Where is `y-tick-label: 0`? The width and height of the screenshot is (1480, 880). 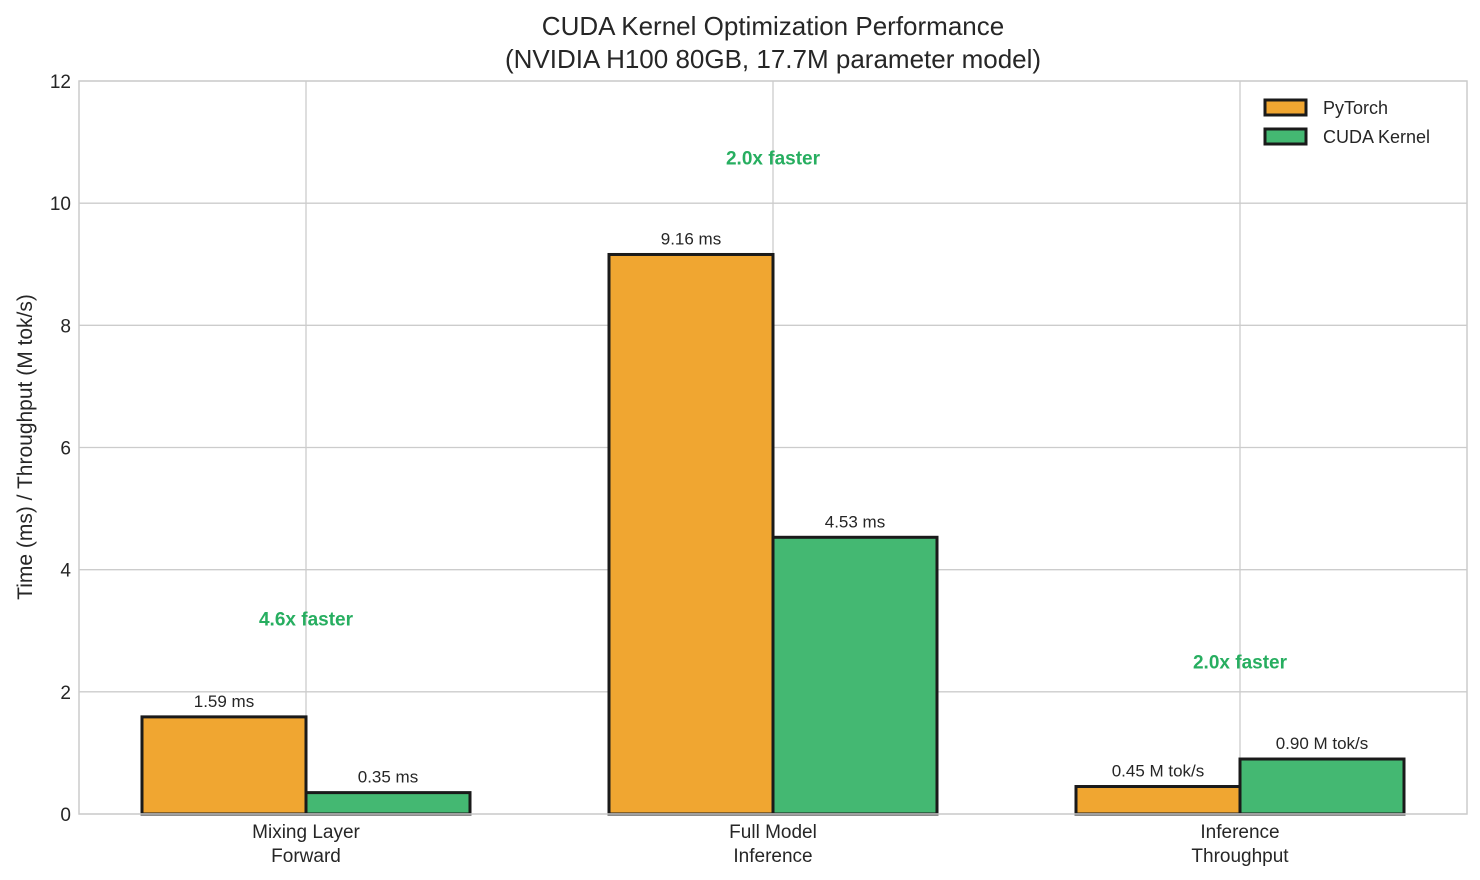
y-tick-label: 0 is located at coordinates (65, 815).